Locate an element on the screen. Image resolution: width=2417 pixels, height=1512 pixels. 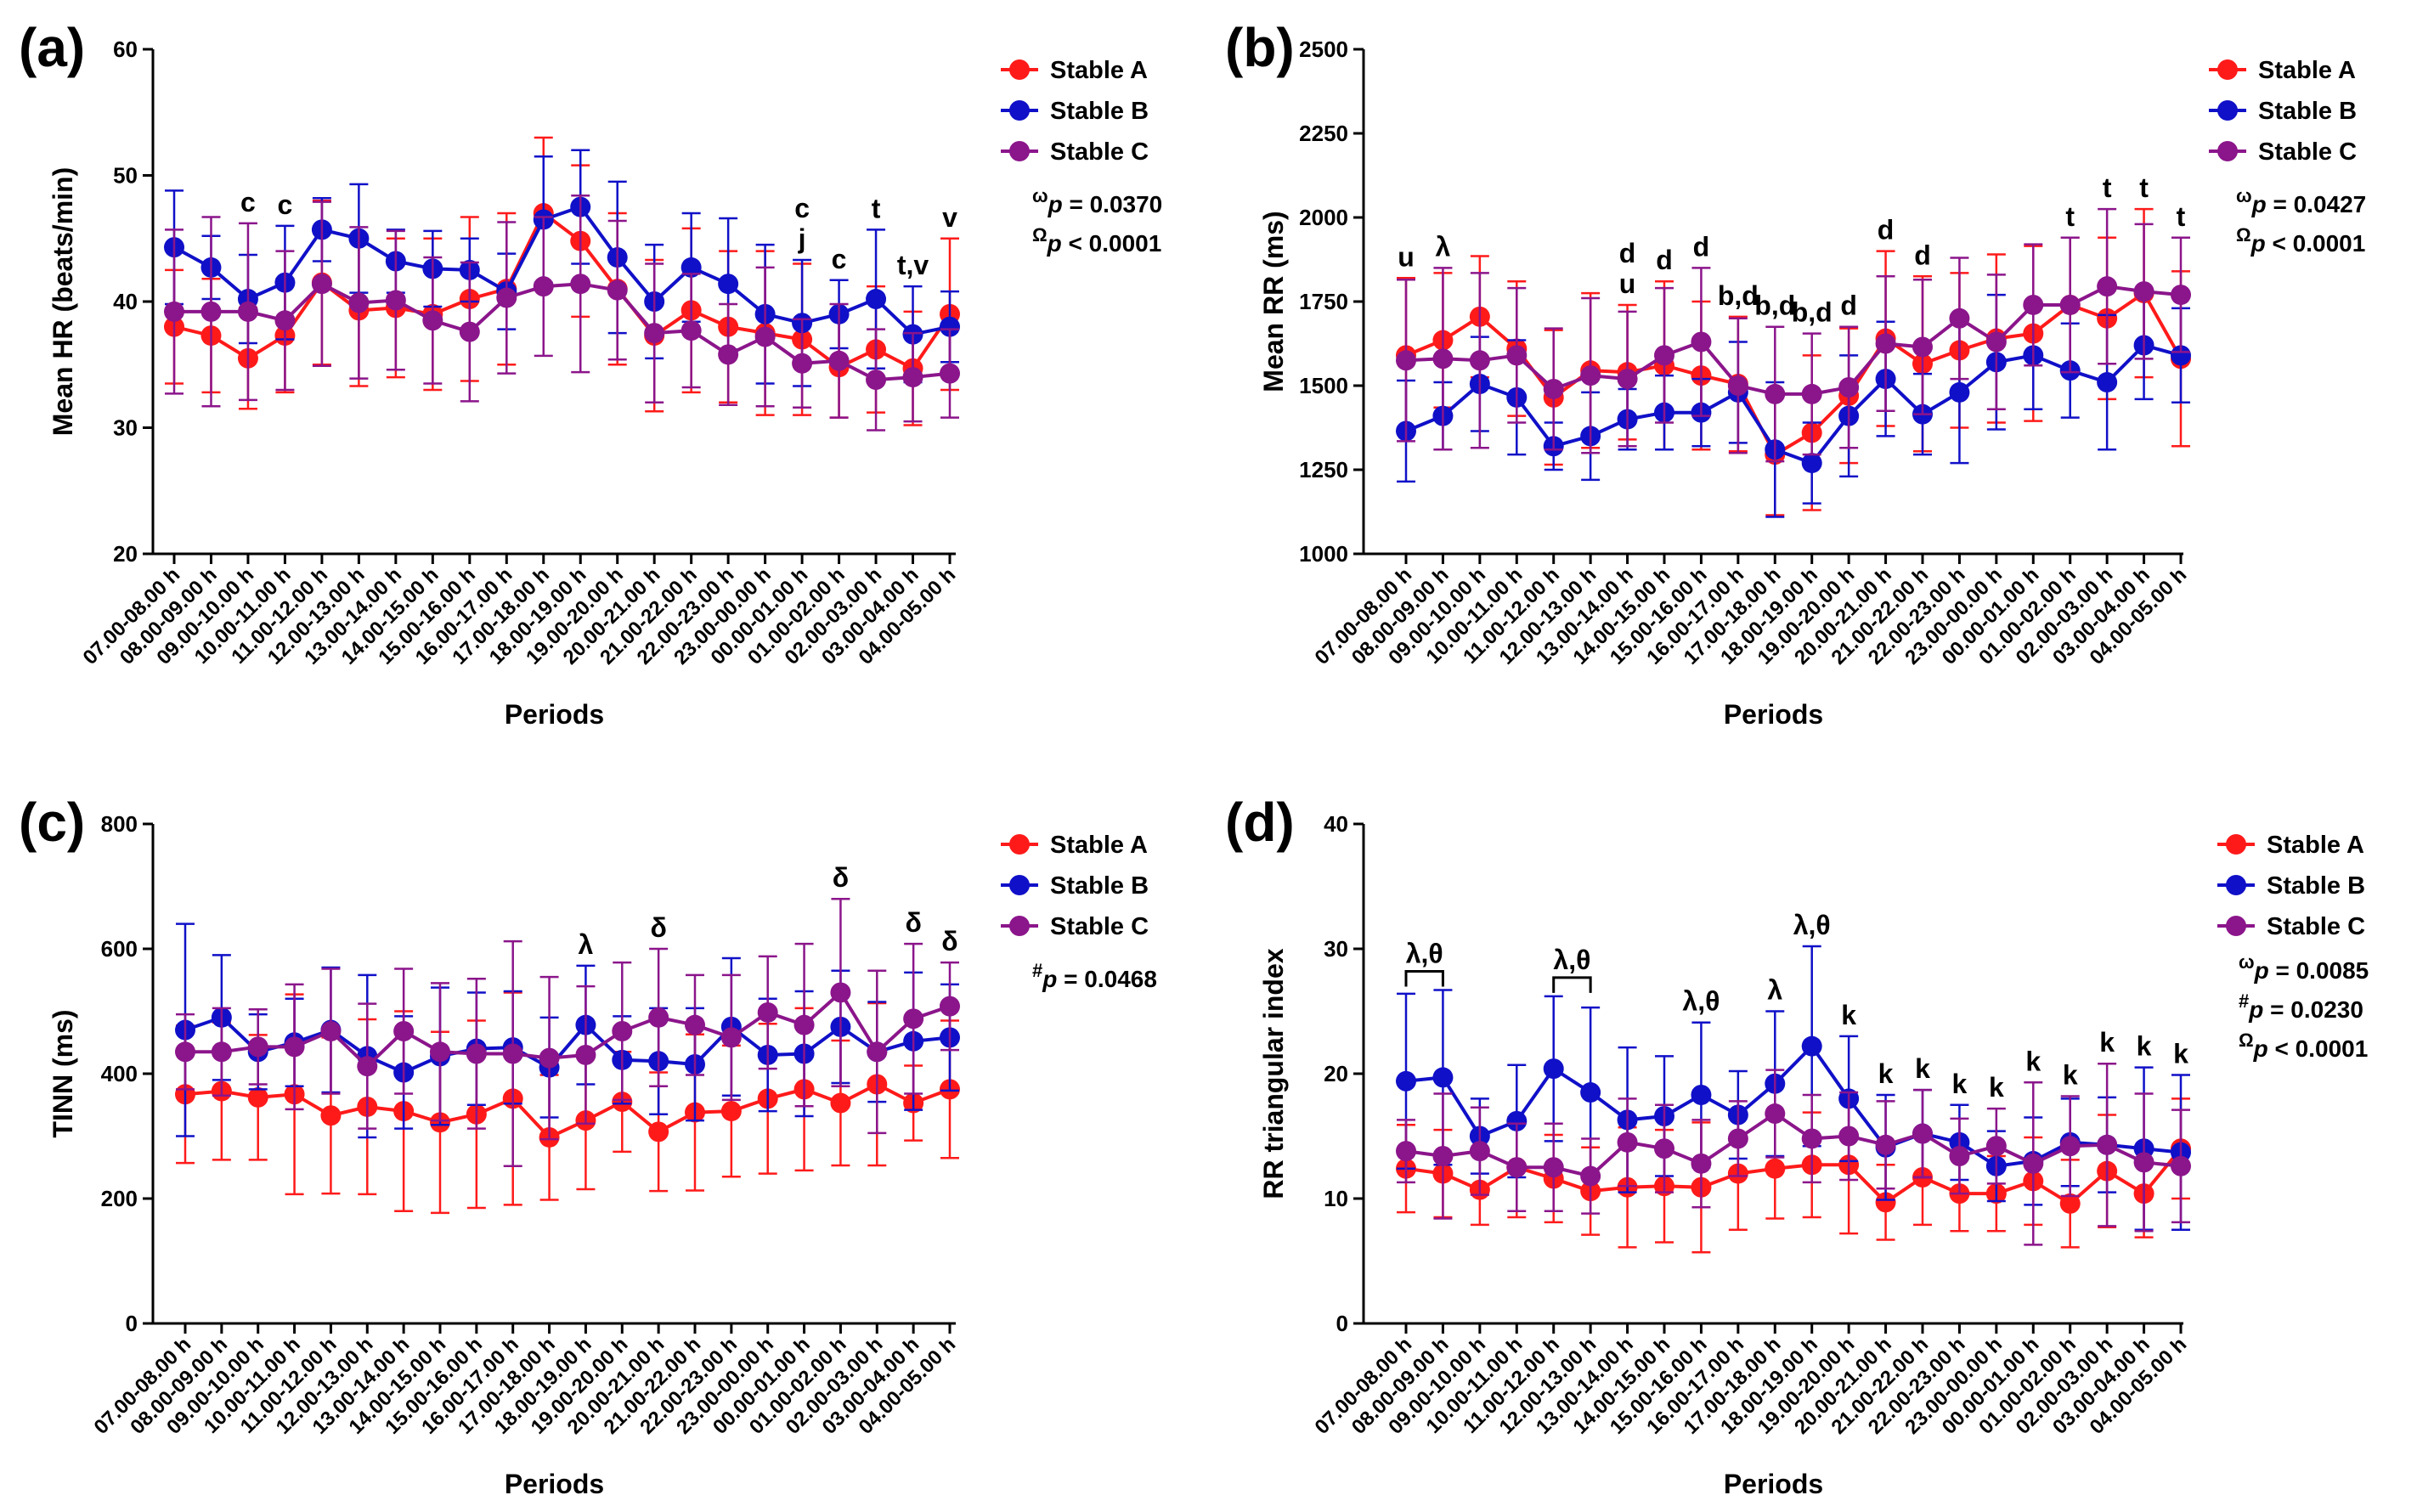
significance-label: d is located at coordinates (1627, 253).